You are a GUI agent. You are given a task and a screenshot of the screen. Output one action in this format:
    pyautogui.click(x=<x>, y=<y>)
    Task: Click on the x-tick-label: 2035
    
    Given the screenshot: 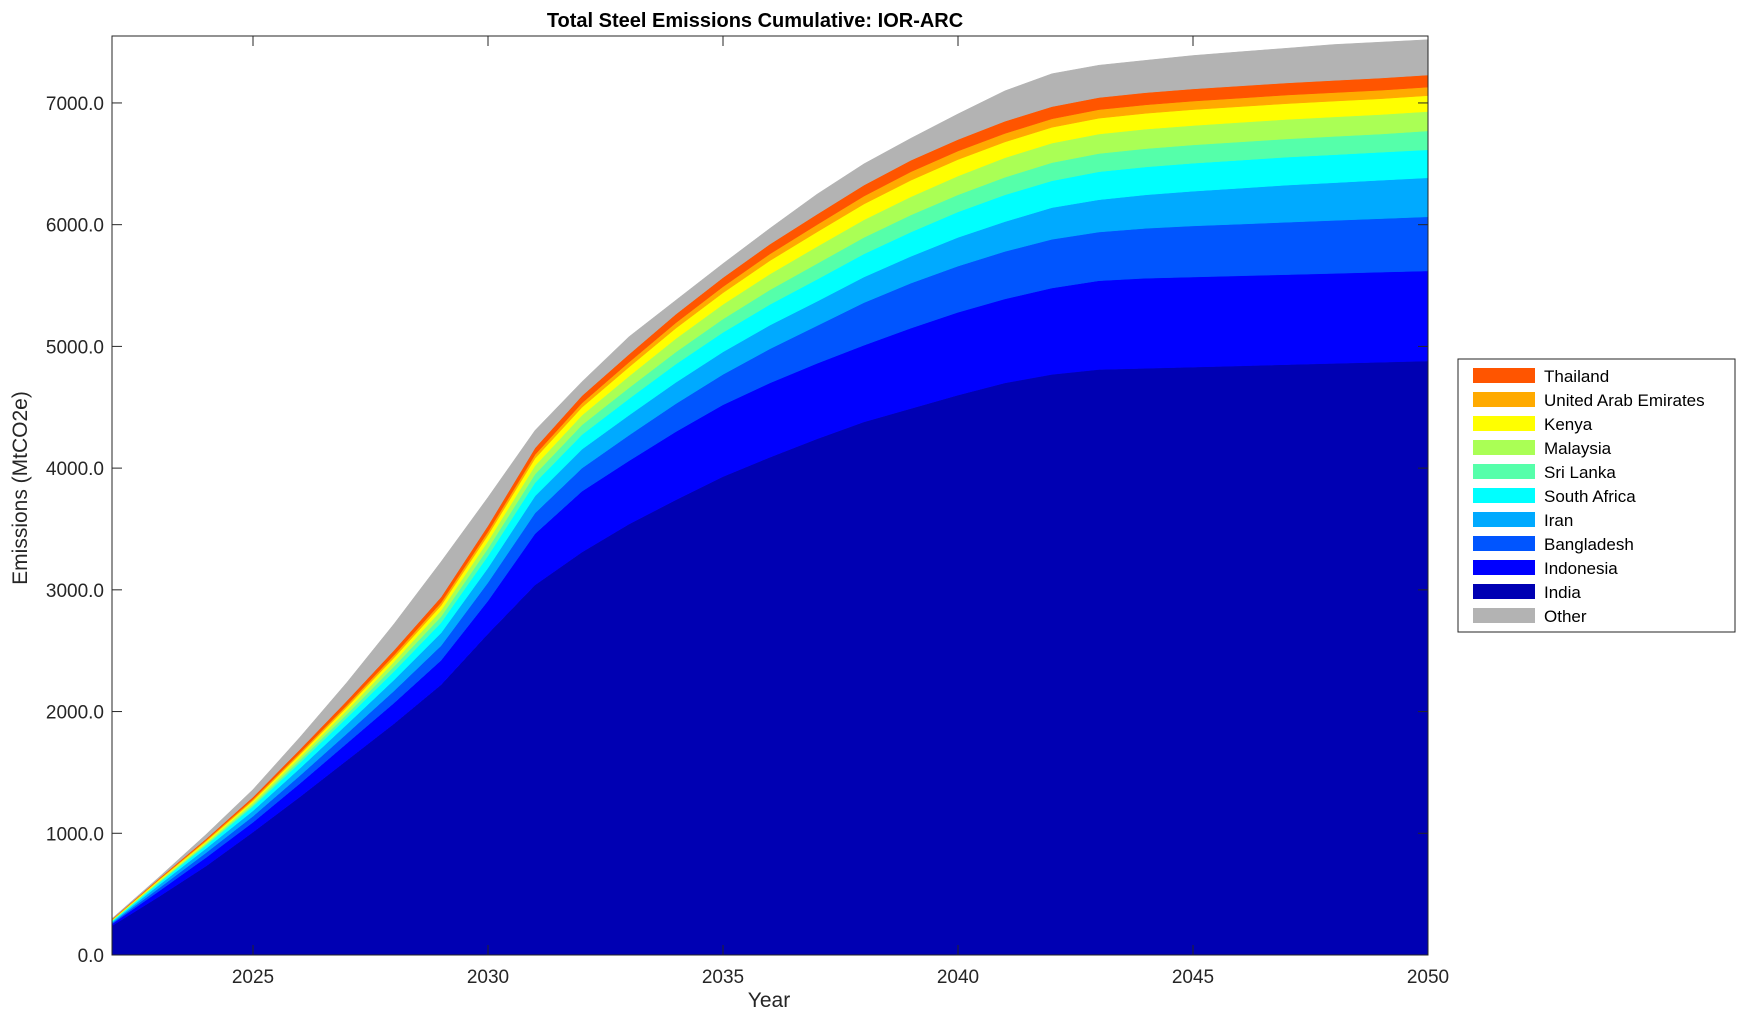 What is the action you would take?
    pyautogui.click(x=723, y=977)
    